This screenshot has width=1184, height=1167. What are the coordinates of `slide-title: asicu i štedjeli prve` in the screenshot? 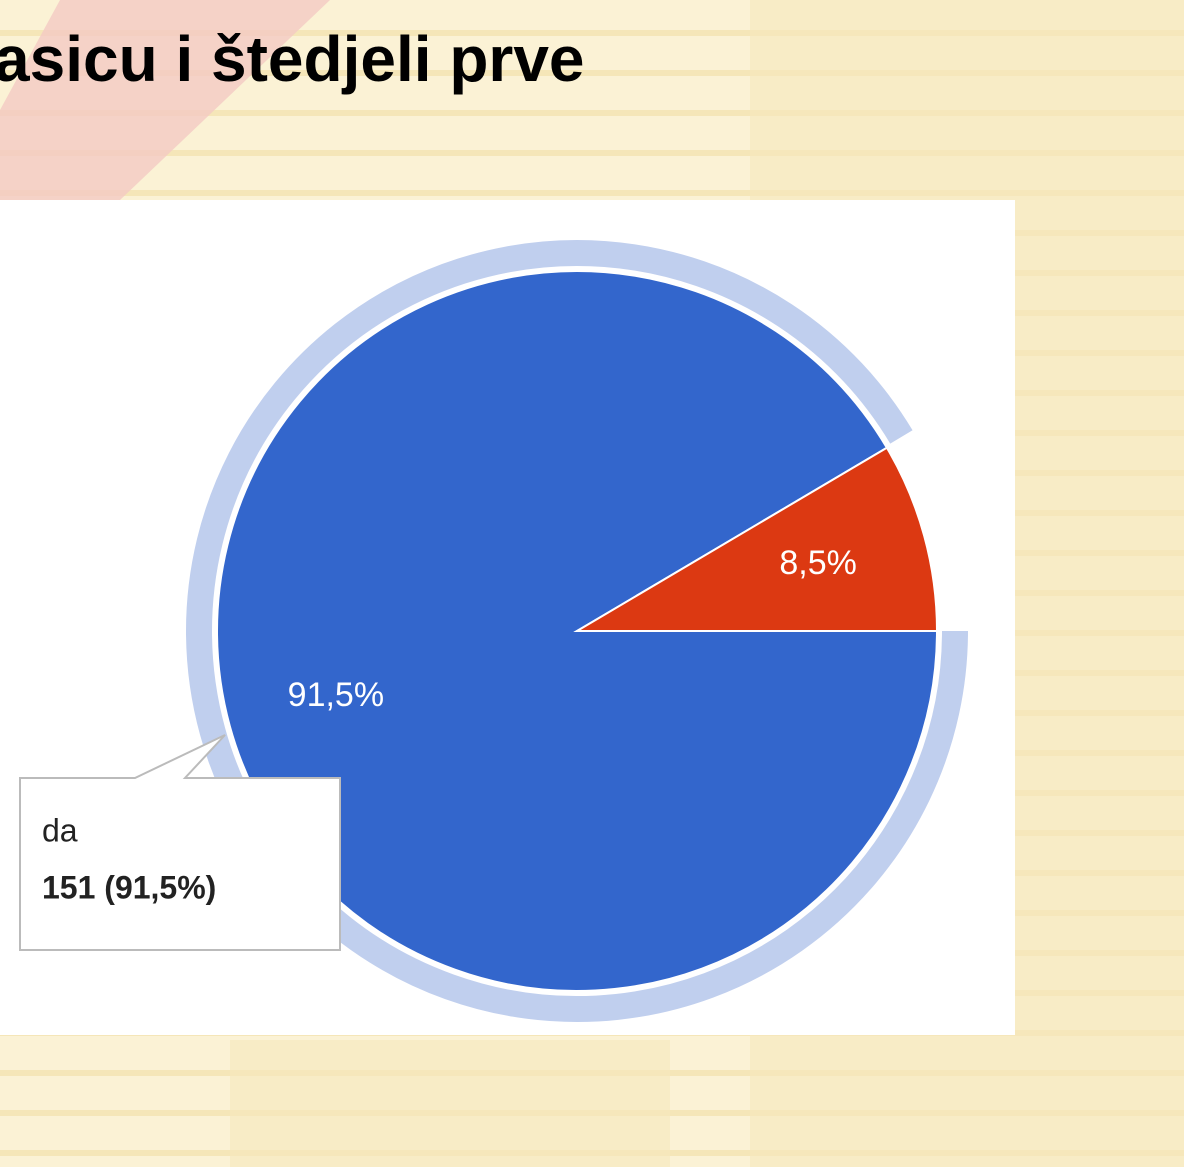 It's located at (292, 59).